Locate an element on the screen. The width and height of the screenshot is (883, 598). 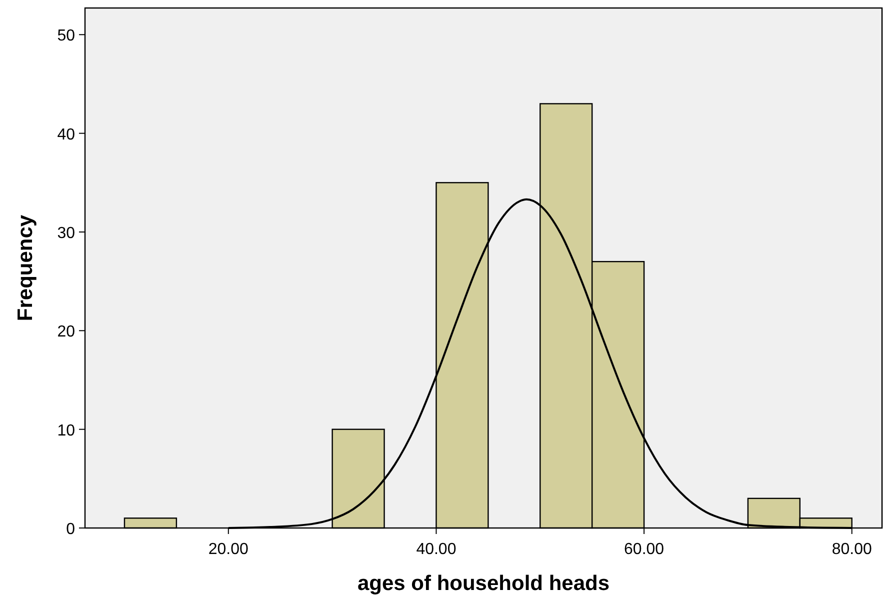
x-tick-label: 80.00 is located at coordinates (852, 549).